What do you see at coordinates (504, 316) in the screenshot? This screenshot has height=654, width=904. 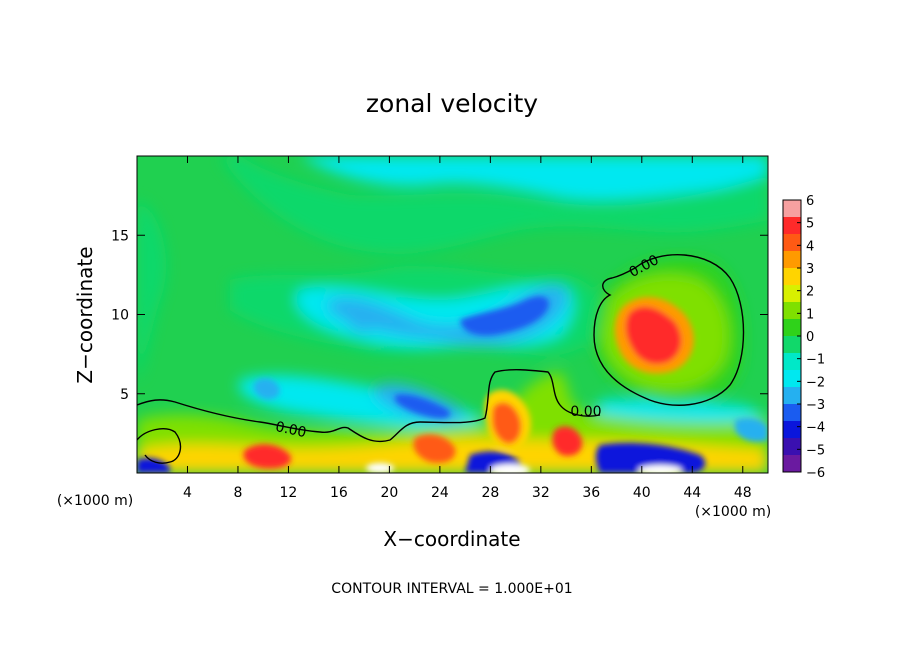 I see `negative-core-deep` at bounding box center [504, 316].